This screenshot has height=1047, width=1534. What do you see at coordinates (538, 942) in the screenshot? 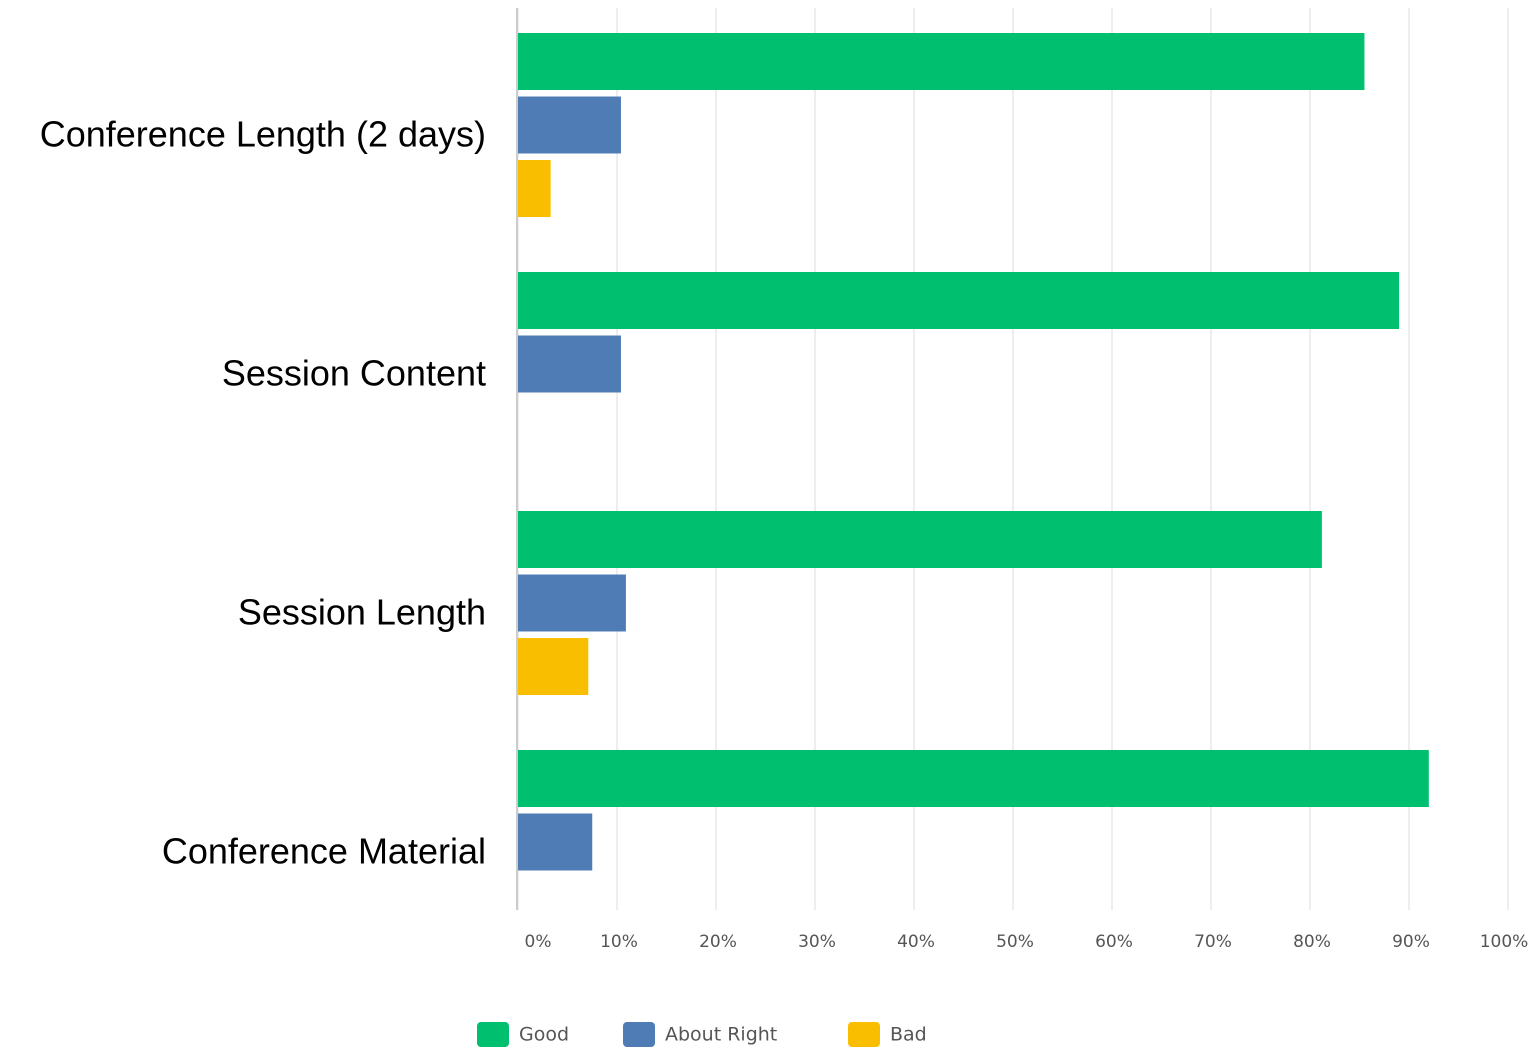
I see `x-tick-label: 0%` at bounding box center [538, 942].